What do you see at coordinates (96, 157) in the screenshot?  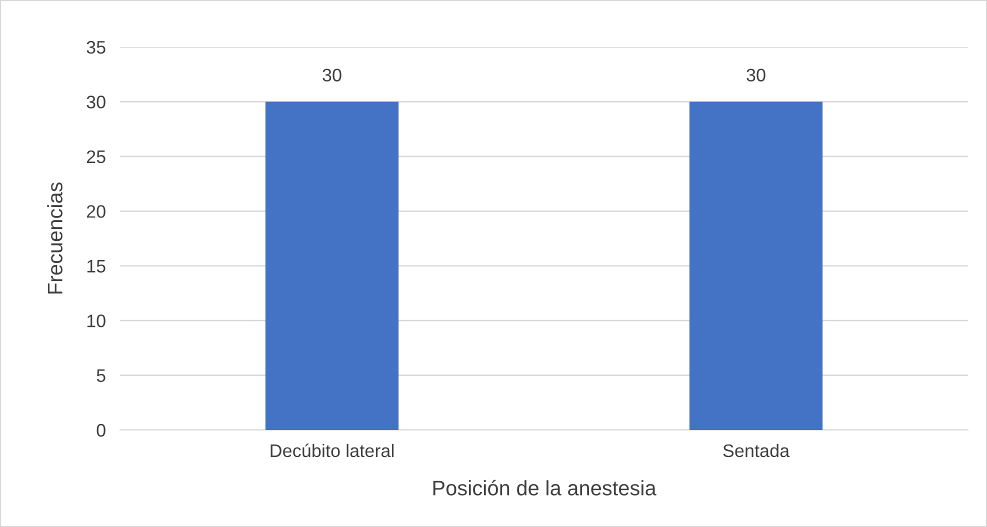 I see `y-tick-label: 25` at bounding box center [96, 157].